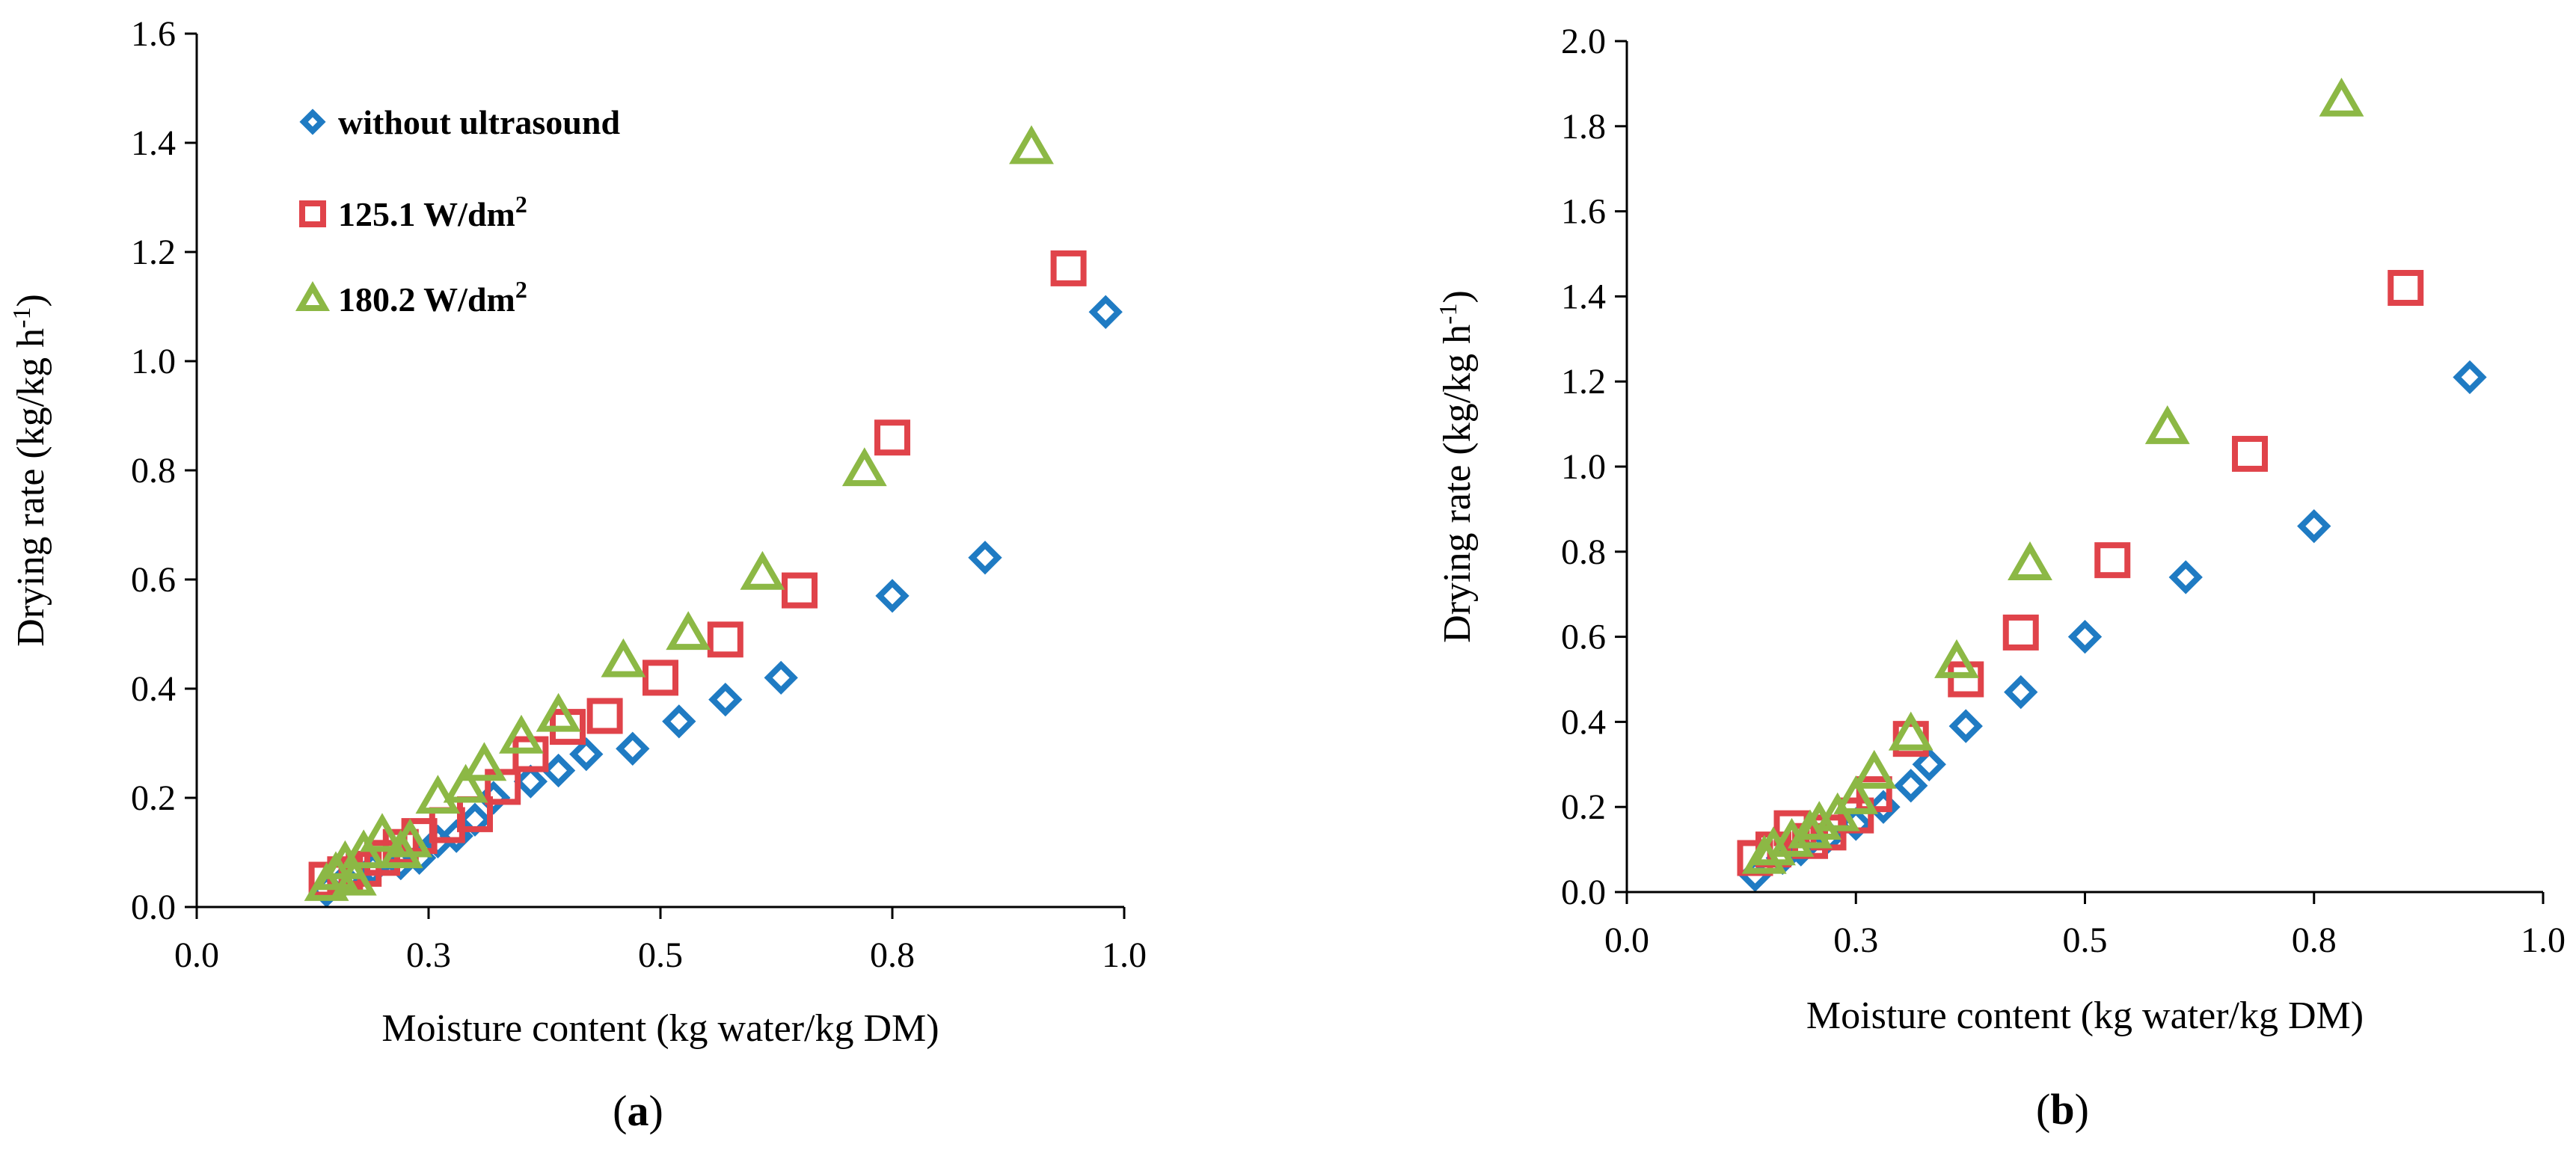 The height and width of the screenshot is (1156, 2576). Describe the element at coordinates (2543, 940) in the screenshot. I see `panel-b-x-tick-label: 1.0` at that location.